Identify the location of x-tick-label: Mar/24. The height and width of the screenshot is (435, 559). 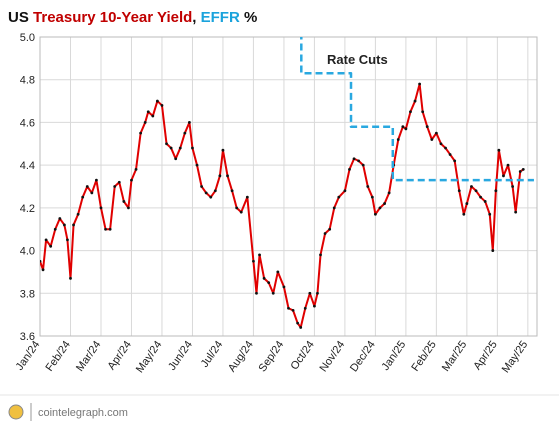
(88, 356).